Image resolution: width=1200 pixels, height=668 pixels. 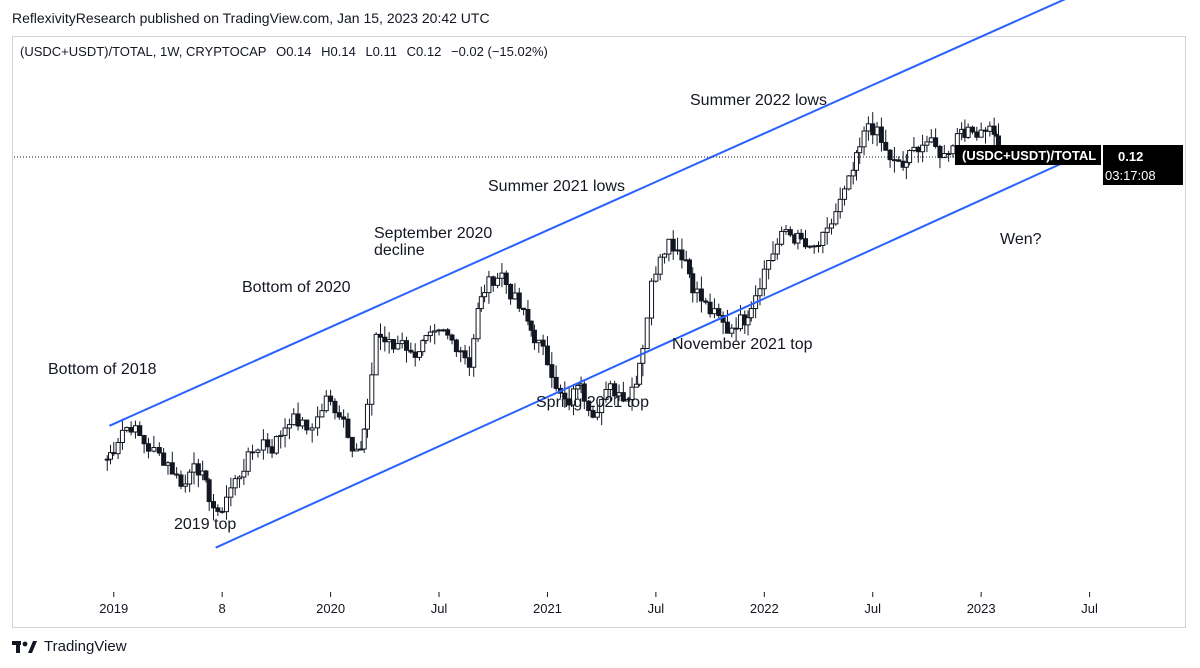 What do you see at coordinates (205, 524) in the screenshot?
I see `annotation-label: 2019 top` at bounding box center [205, 524].